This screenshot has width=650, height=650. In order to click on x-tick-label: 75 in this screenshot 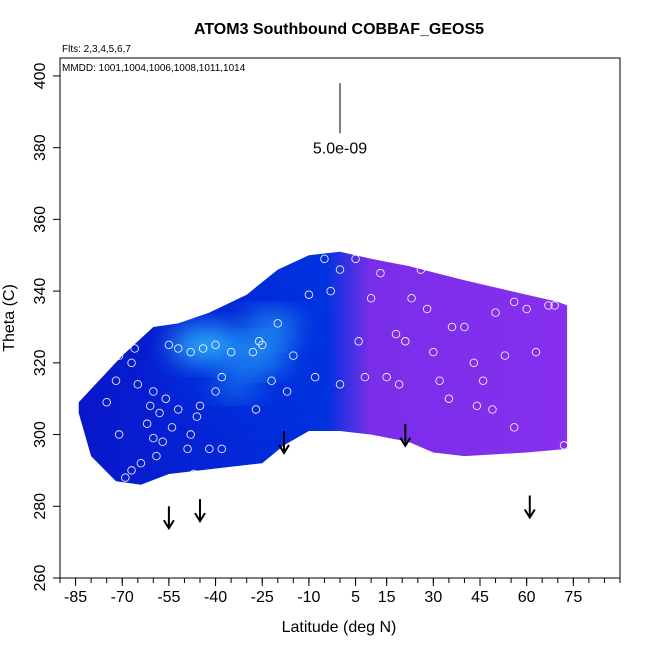, I will do `click(573, 597)`.